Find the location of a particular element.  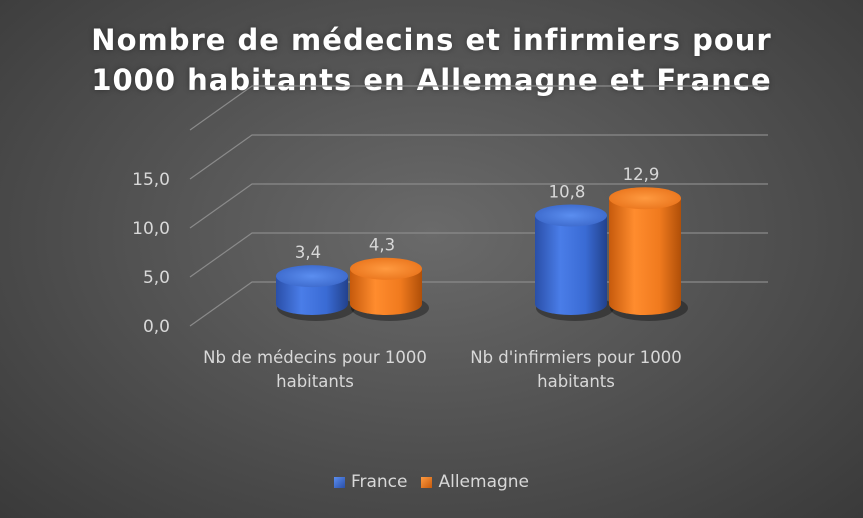

legend: France Allemagne is located at coordinates (431, 482).